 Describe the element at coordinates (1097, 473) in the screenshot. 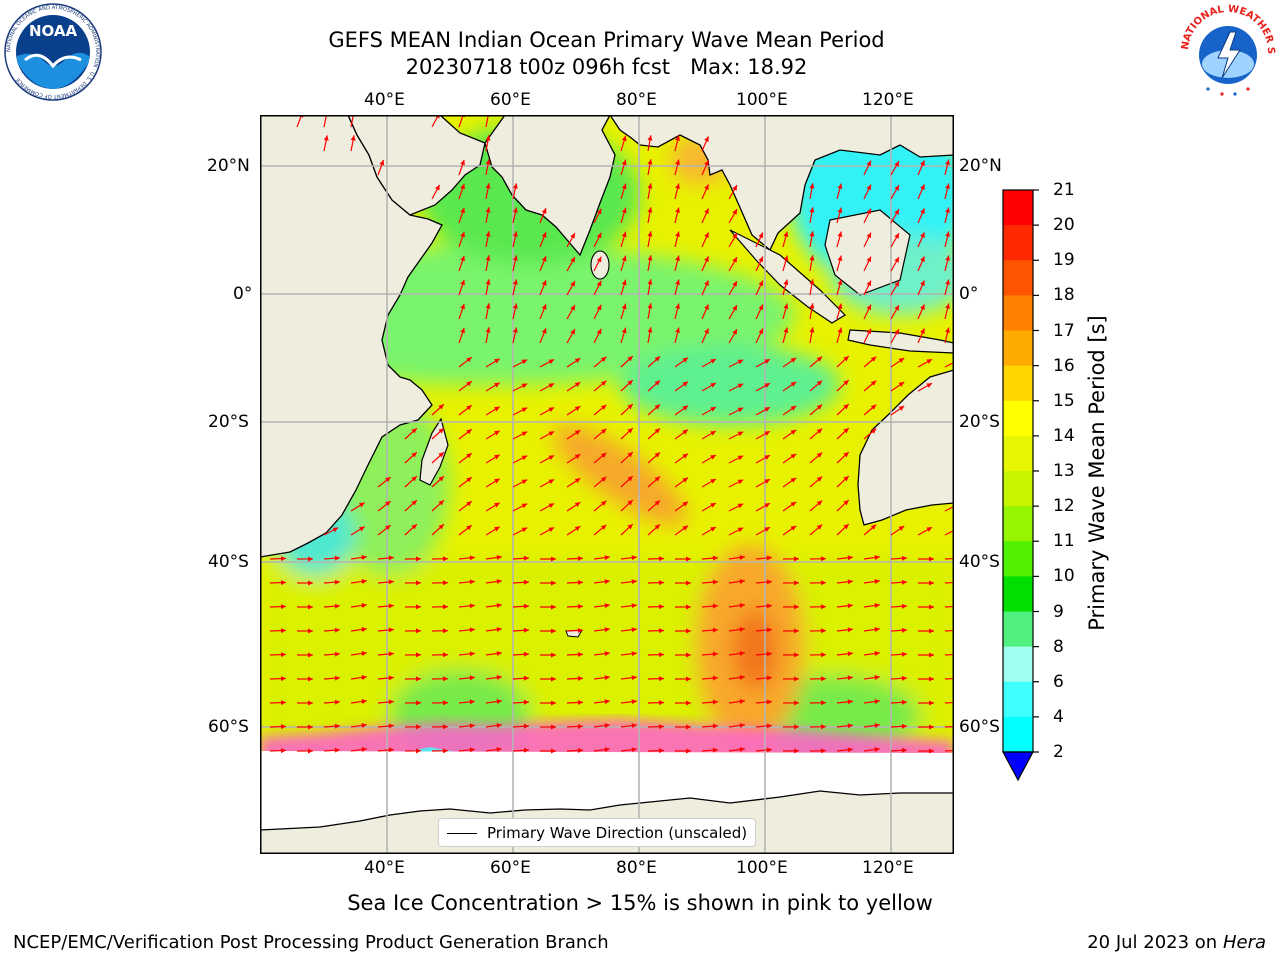

I see `colorbar-label: Primary Wave Mean Period [s]` at that location.